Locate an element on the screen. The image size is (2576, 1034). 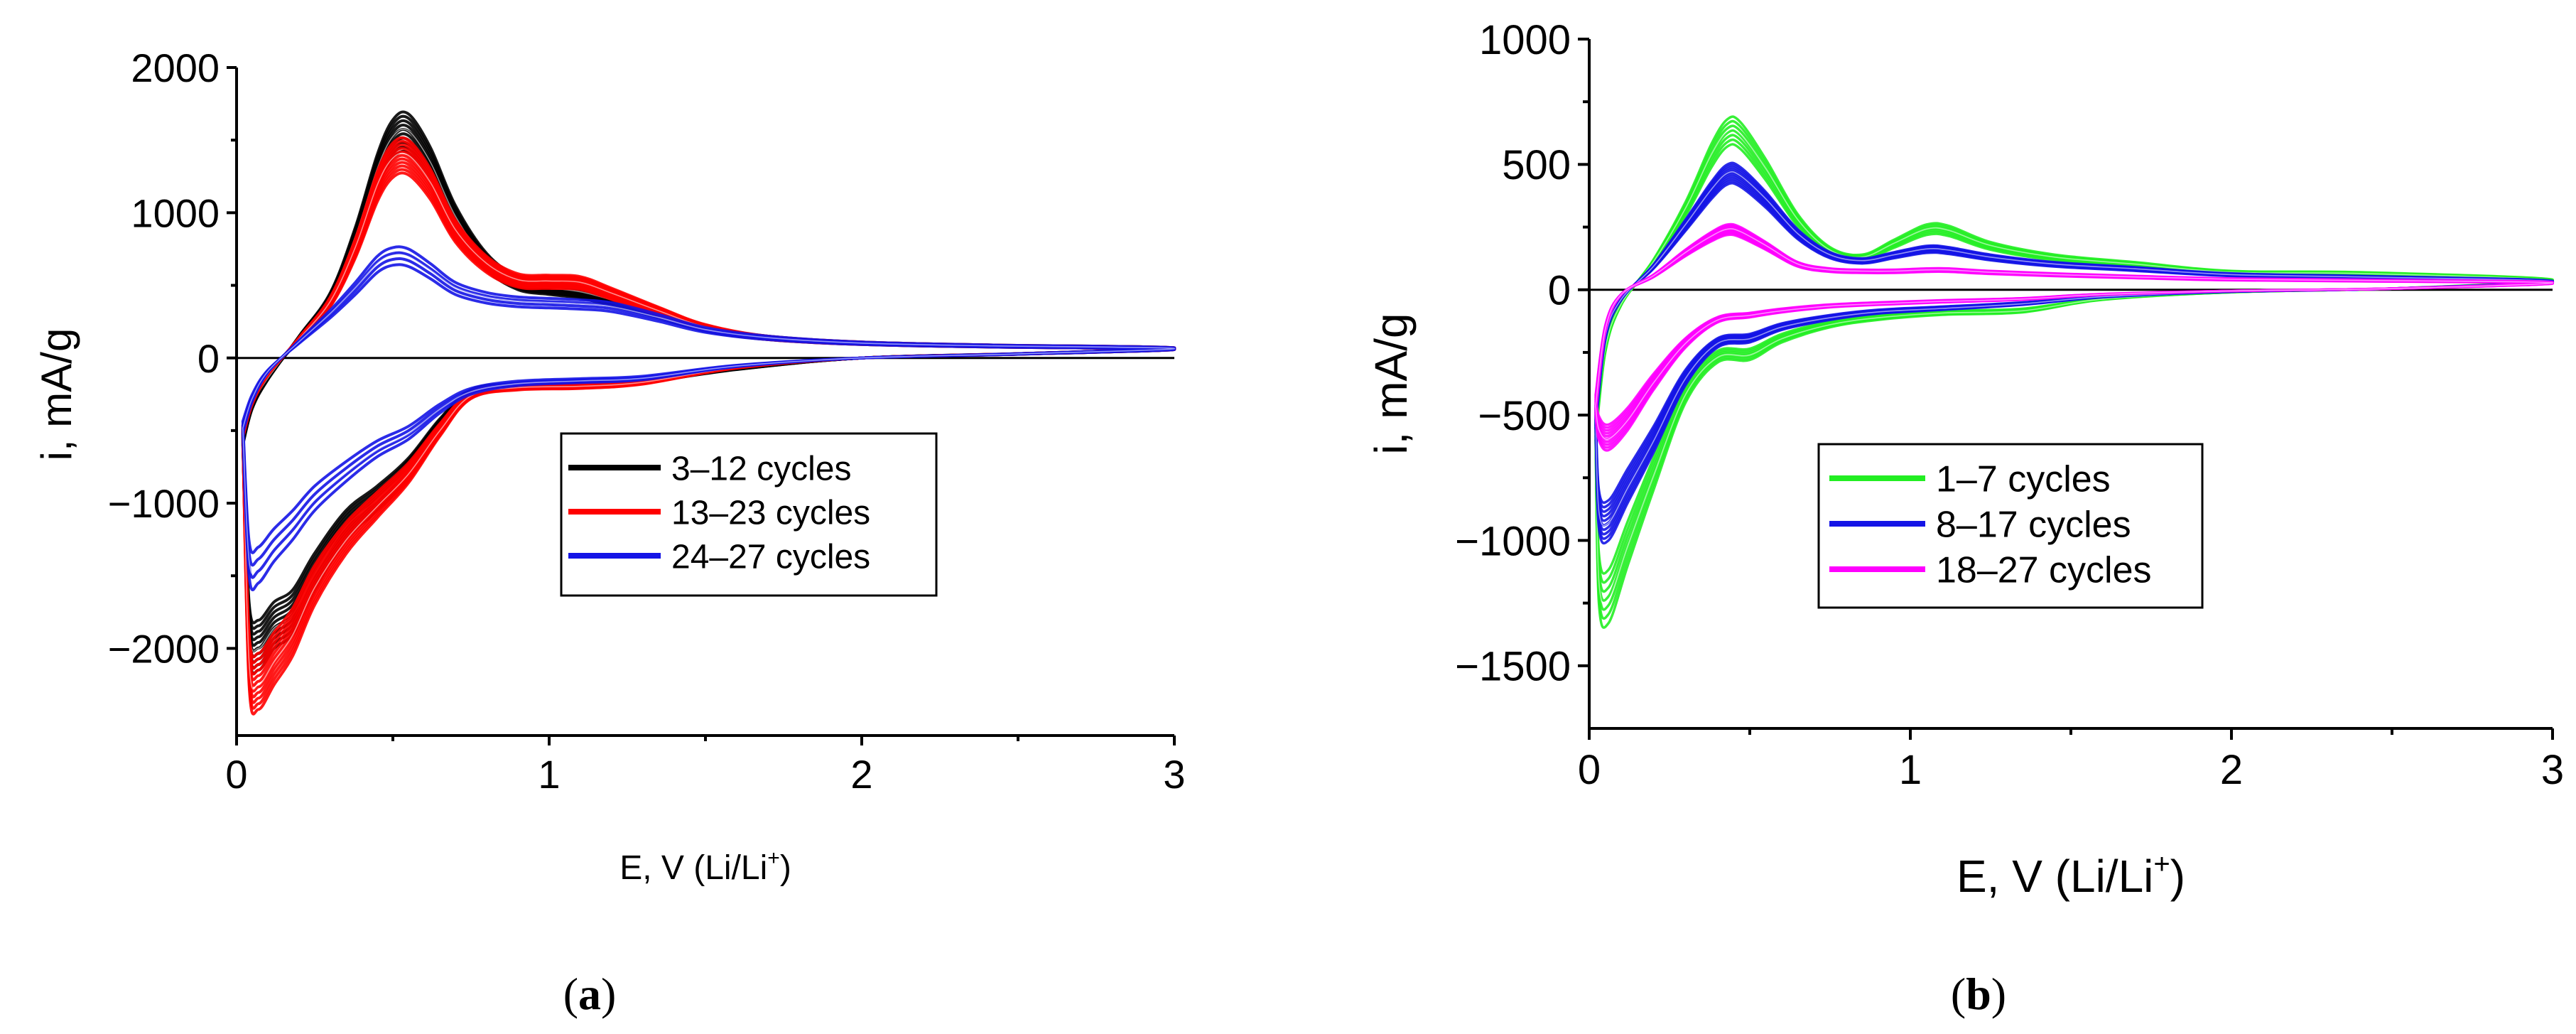
panel-b-series-3-curve is located at coordinates (2074, 329).